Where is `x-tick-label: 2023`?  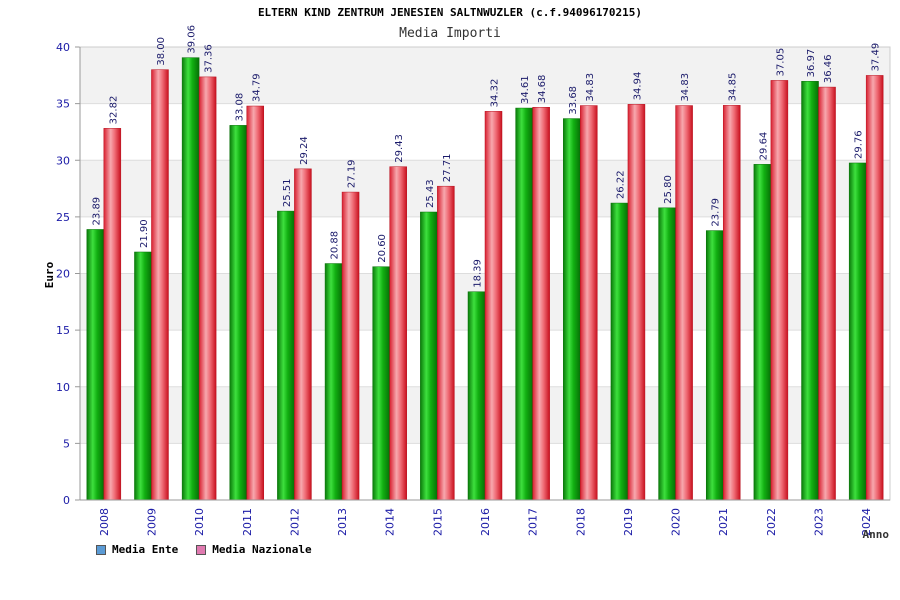 x-tick-label: 2023 is located at coordinates (819, 522).